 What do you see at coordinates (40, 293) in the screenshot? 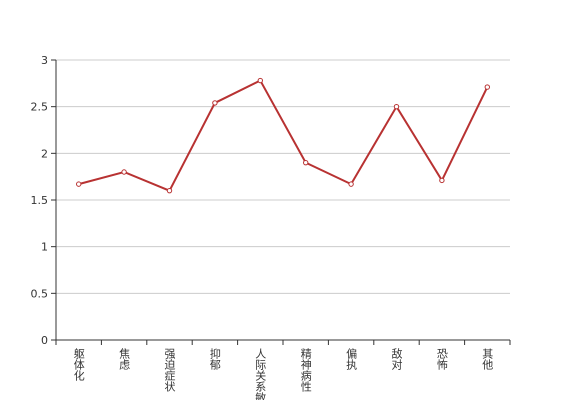
I see `y-tick-label: 0.5` at bounding box center [40, 293].